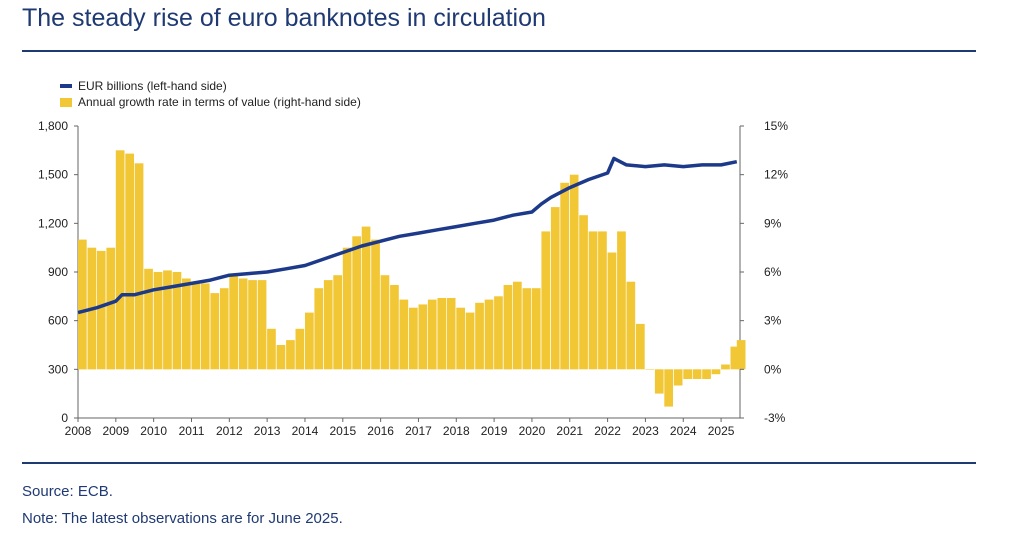  What do you see at coordinates (152, 86) in the screenshot?
I see `legend-line-label: EUR billions (left-hand side)` at bounding box center [152, 86].